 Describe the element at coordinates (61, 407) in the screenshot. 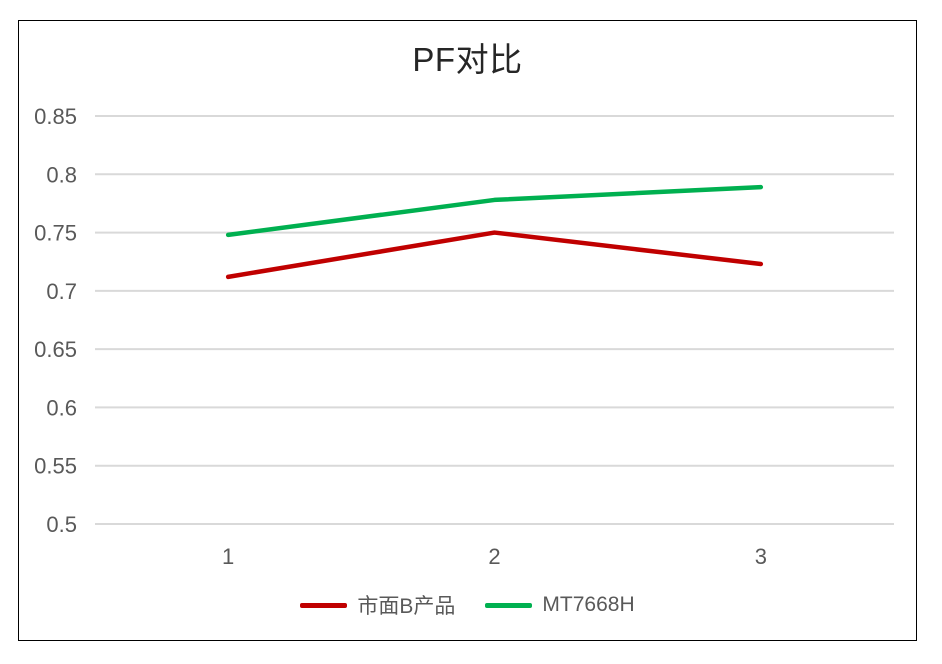

I see `y-axis-tick-label: 0.6` at that location.